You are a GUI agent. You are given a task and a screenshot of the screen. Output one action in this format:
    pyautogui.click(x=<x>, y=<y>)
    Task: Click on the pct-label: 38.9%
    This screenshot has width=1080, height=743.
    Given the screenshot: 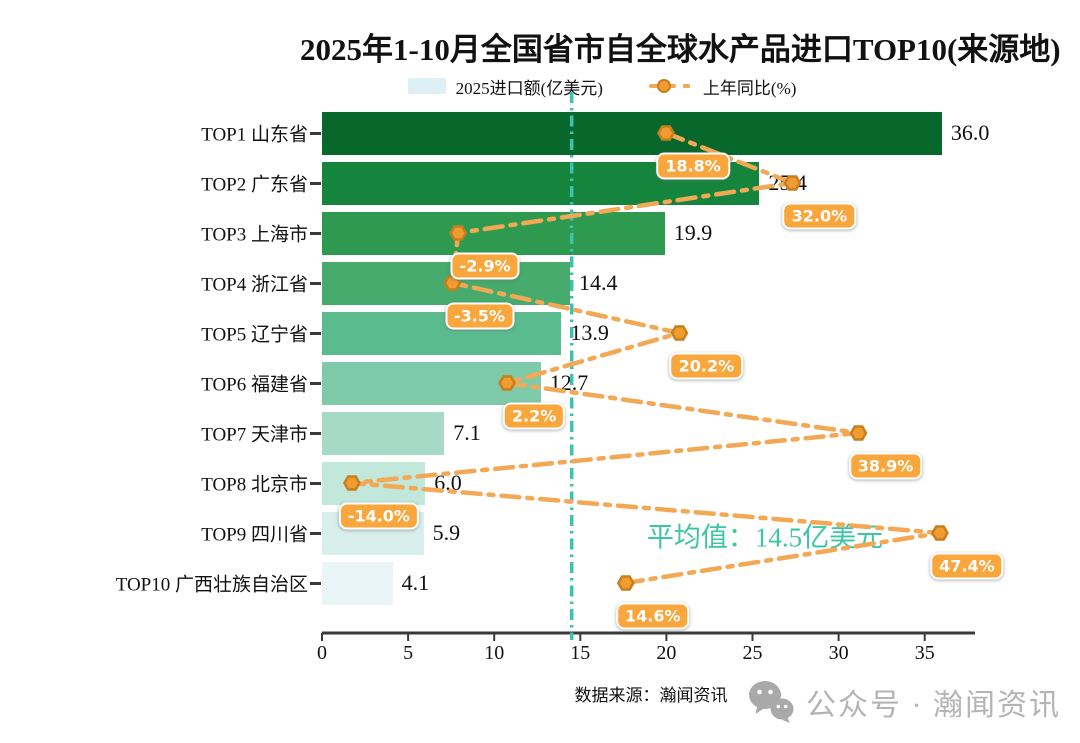 What is the action you would take?
    pyautogui.click(x=885, y=466)
    